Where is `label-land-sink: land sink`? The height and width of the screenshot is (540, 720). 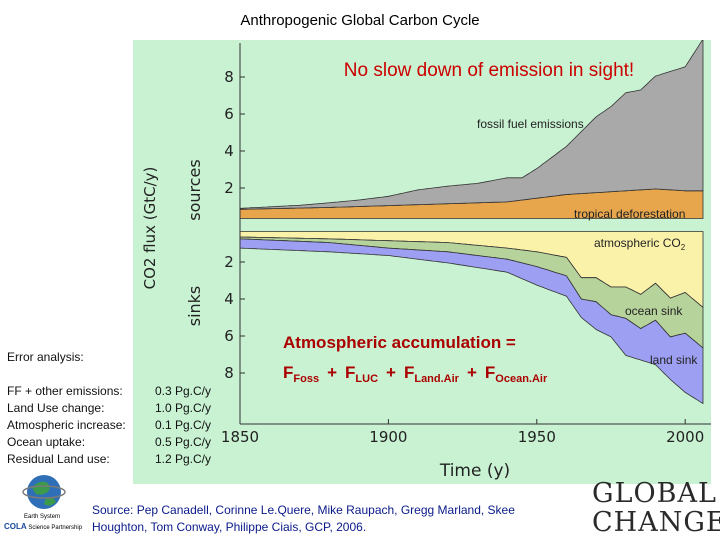 label-land-sink: land sink is located at coordinates (674, 360).